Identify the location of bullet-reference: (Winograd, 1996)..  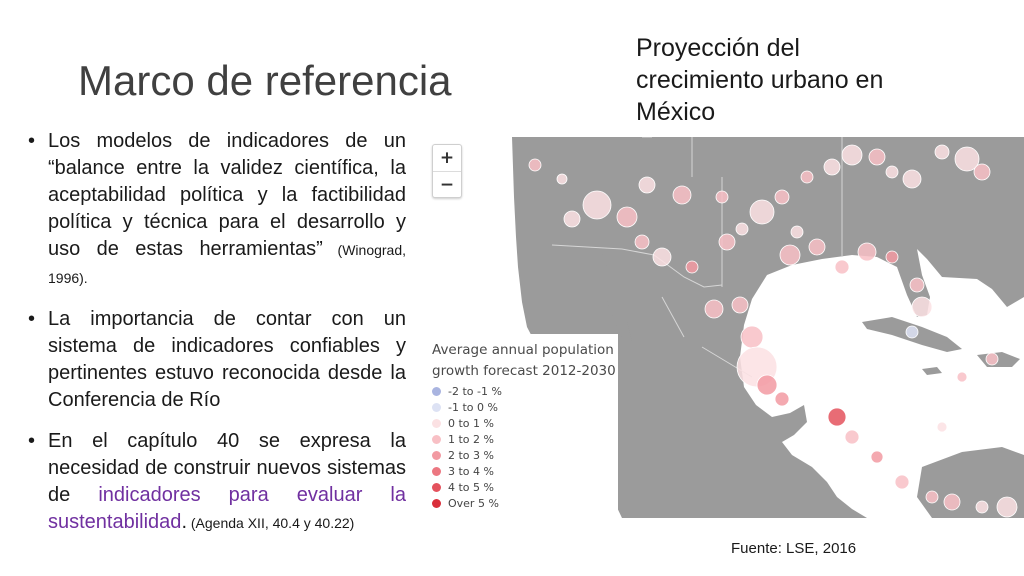
(227, 264).